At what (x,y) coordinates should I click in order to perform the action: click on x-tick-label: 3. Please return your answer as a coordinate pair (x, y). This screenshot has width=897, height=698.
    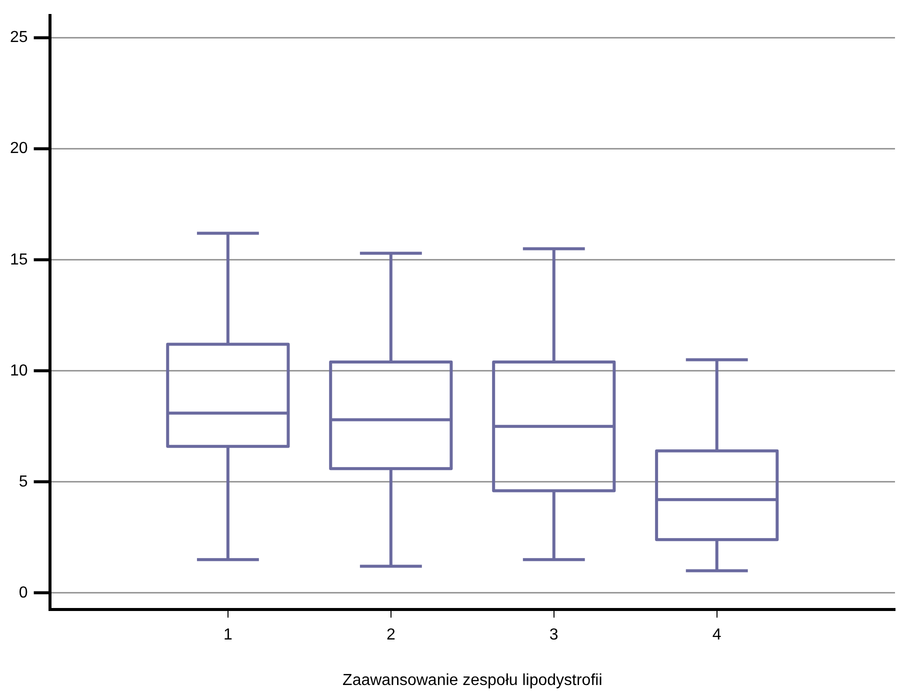
    Looking at the image, I should click on (553, 635).